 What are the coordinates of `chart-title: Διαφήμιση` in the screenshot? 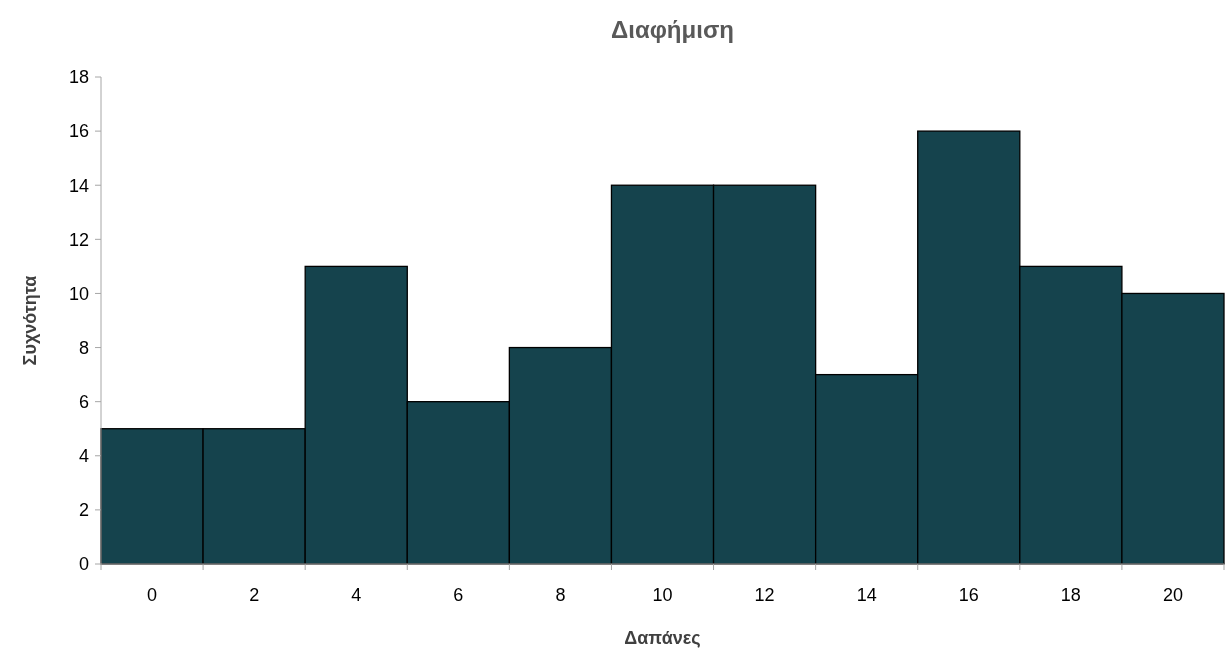 It's located at (672, 29).